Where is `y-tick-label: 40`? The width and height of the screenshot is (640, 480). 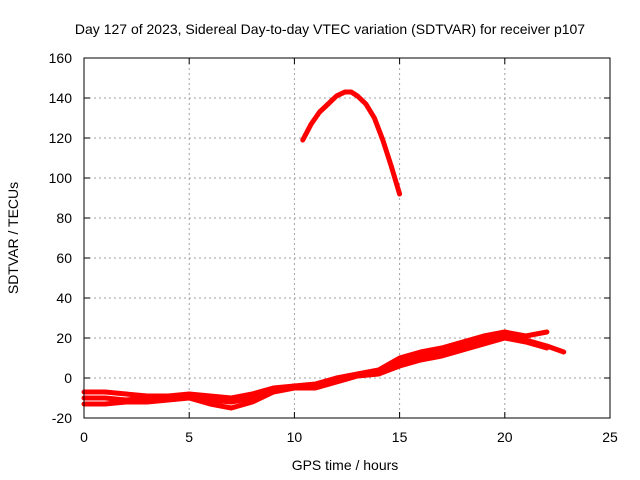
y-tick-label: 40 is located at coordinates (64, 298).